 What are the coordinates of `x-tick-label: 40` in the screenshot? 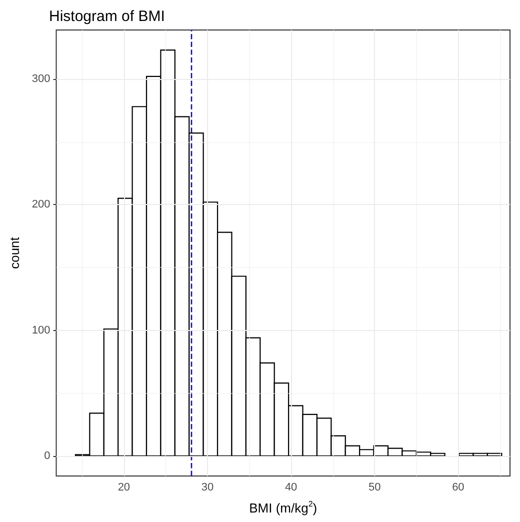 It's located at (291, 488).